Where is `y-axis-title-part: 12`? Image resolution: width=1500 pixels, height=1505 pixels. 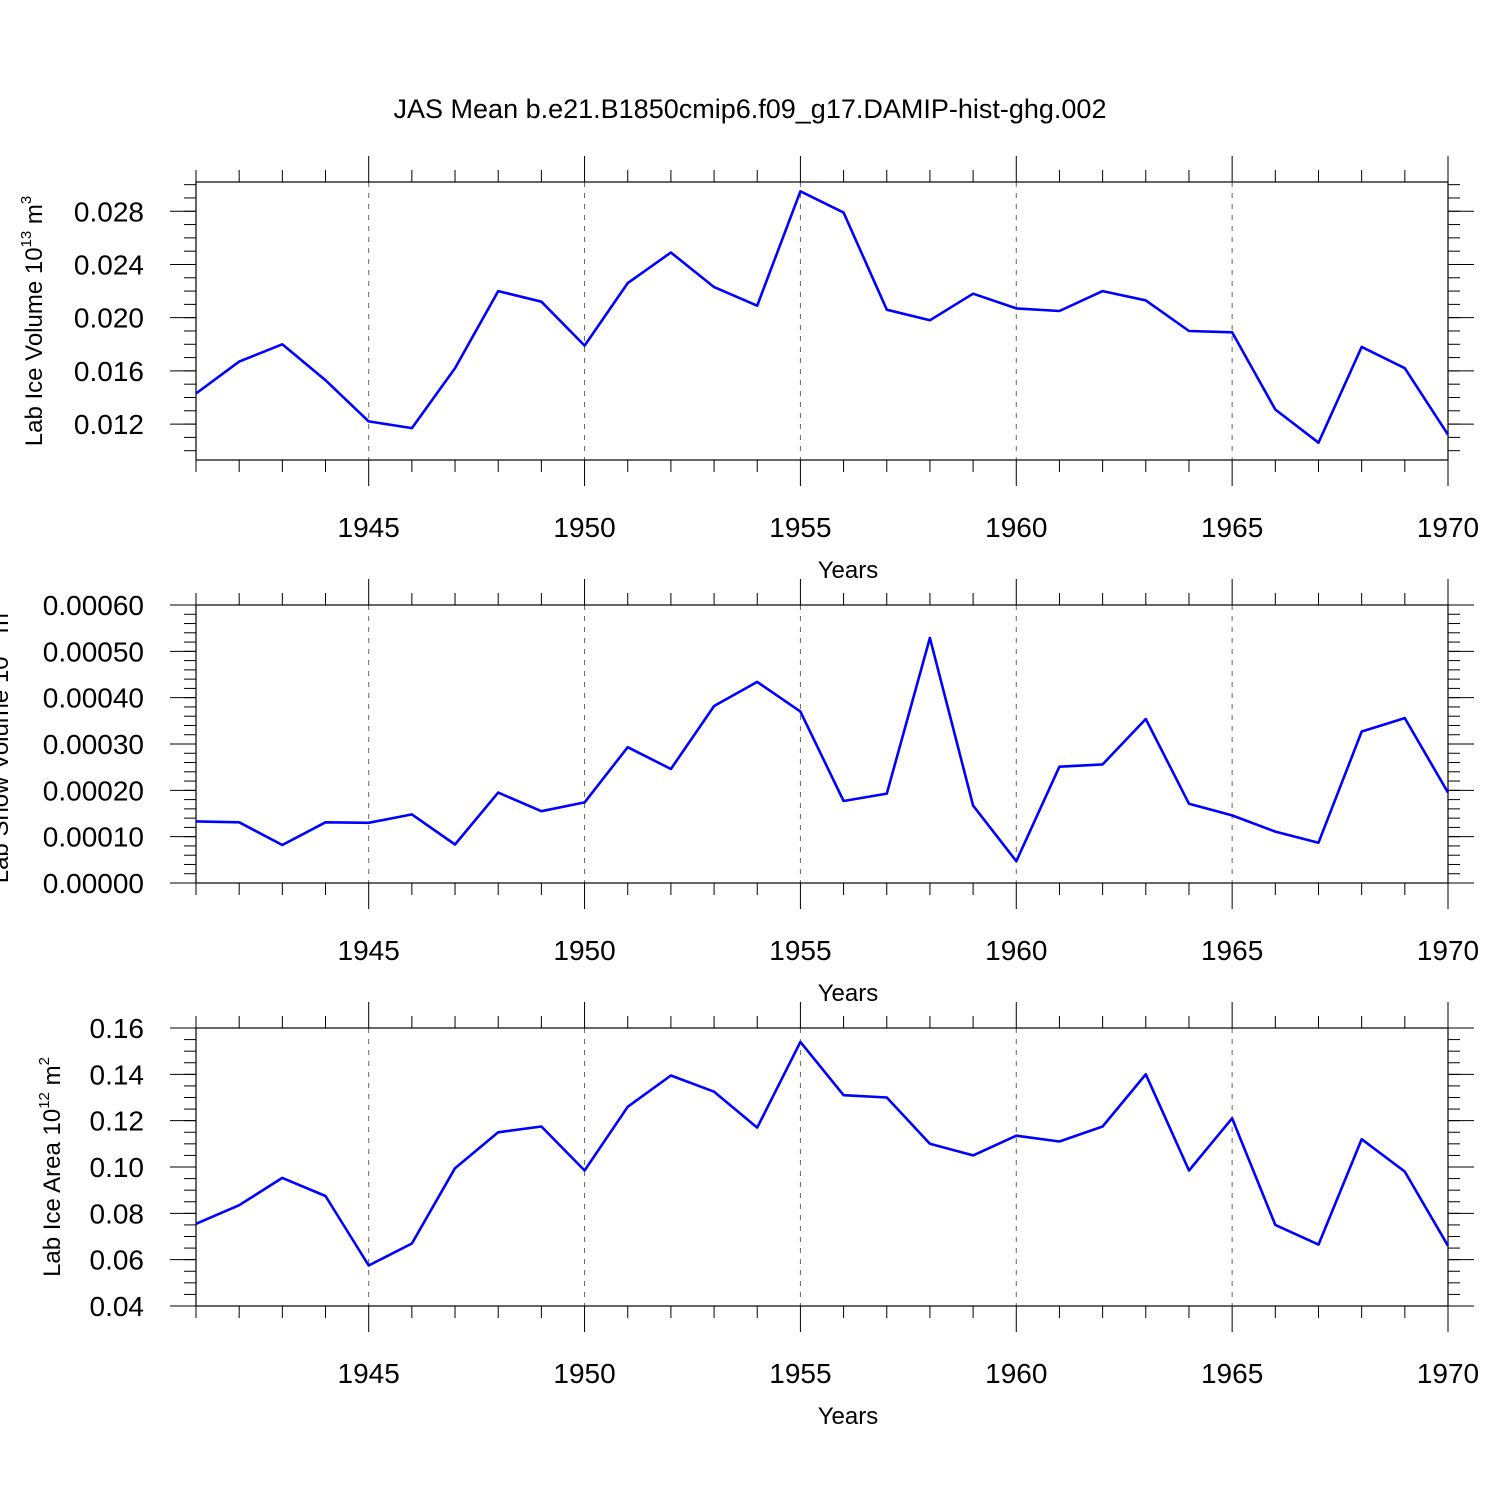 y-axis-title-part: 12 is located at coordinates (44, 1100).